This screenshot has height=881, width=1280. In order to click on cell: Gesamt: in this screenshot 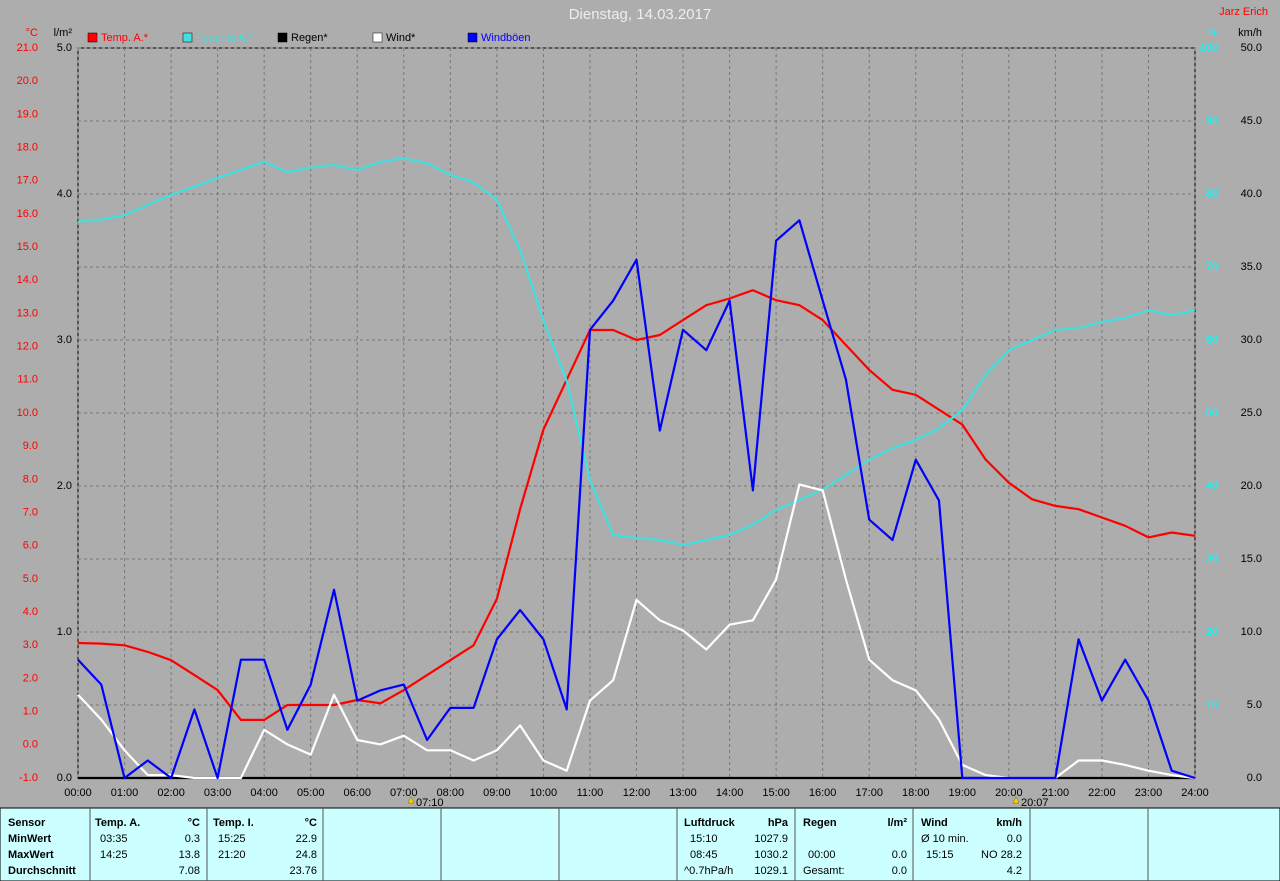, I will do `click(824, 871)`.